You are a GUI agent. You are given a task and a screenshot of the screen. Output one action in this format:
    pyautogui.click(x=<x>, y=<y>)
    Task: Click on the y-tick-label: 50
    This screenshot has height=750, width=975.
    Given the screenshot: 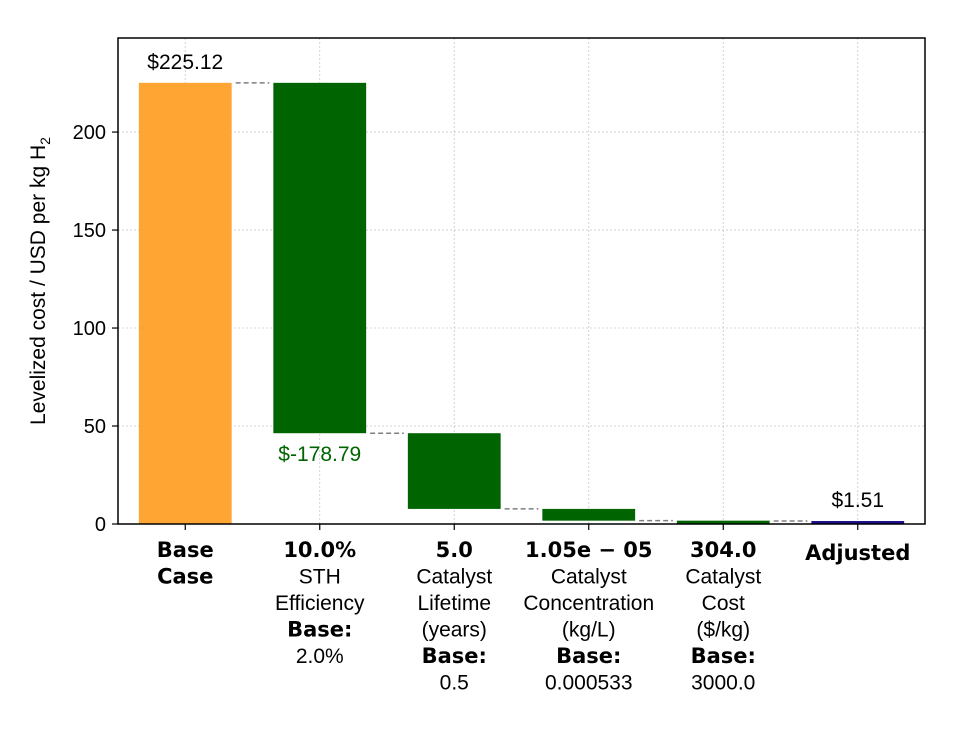 What is the action you would take?
    pyautogui.click(x=95, y=427)
    